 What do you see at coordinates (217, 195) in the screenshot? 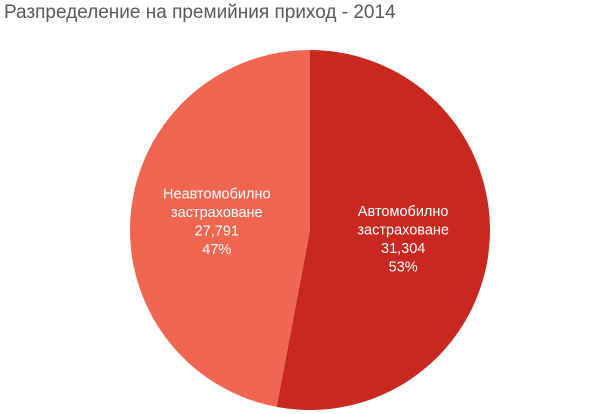
I see `slice-name-line: Неавтомобилно` at bounding box center [217, 195].